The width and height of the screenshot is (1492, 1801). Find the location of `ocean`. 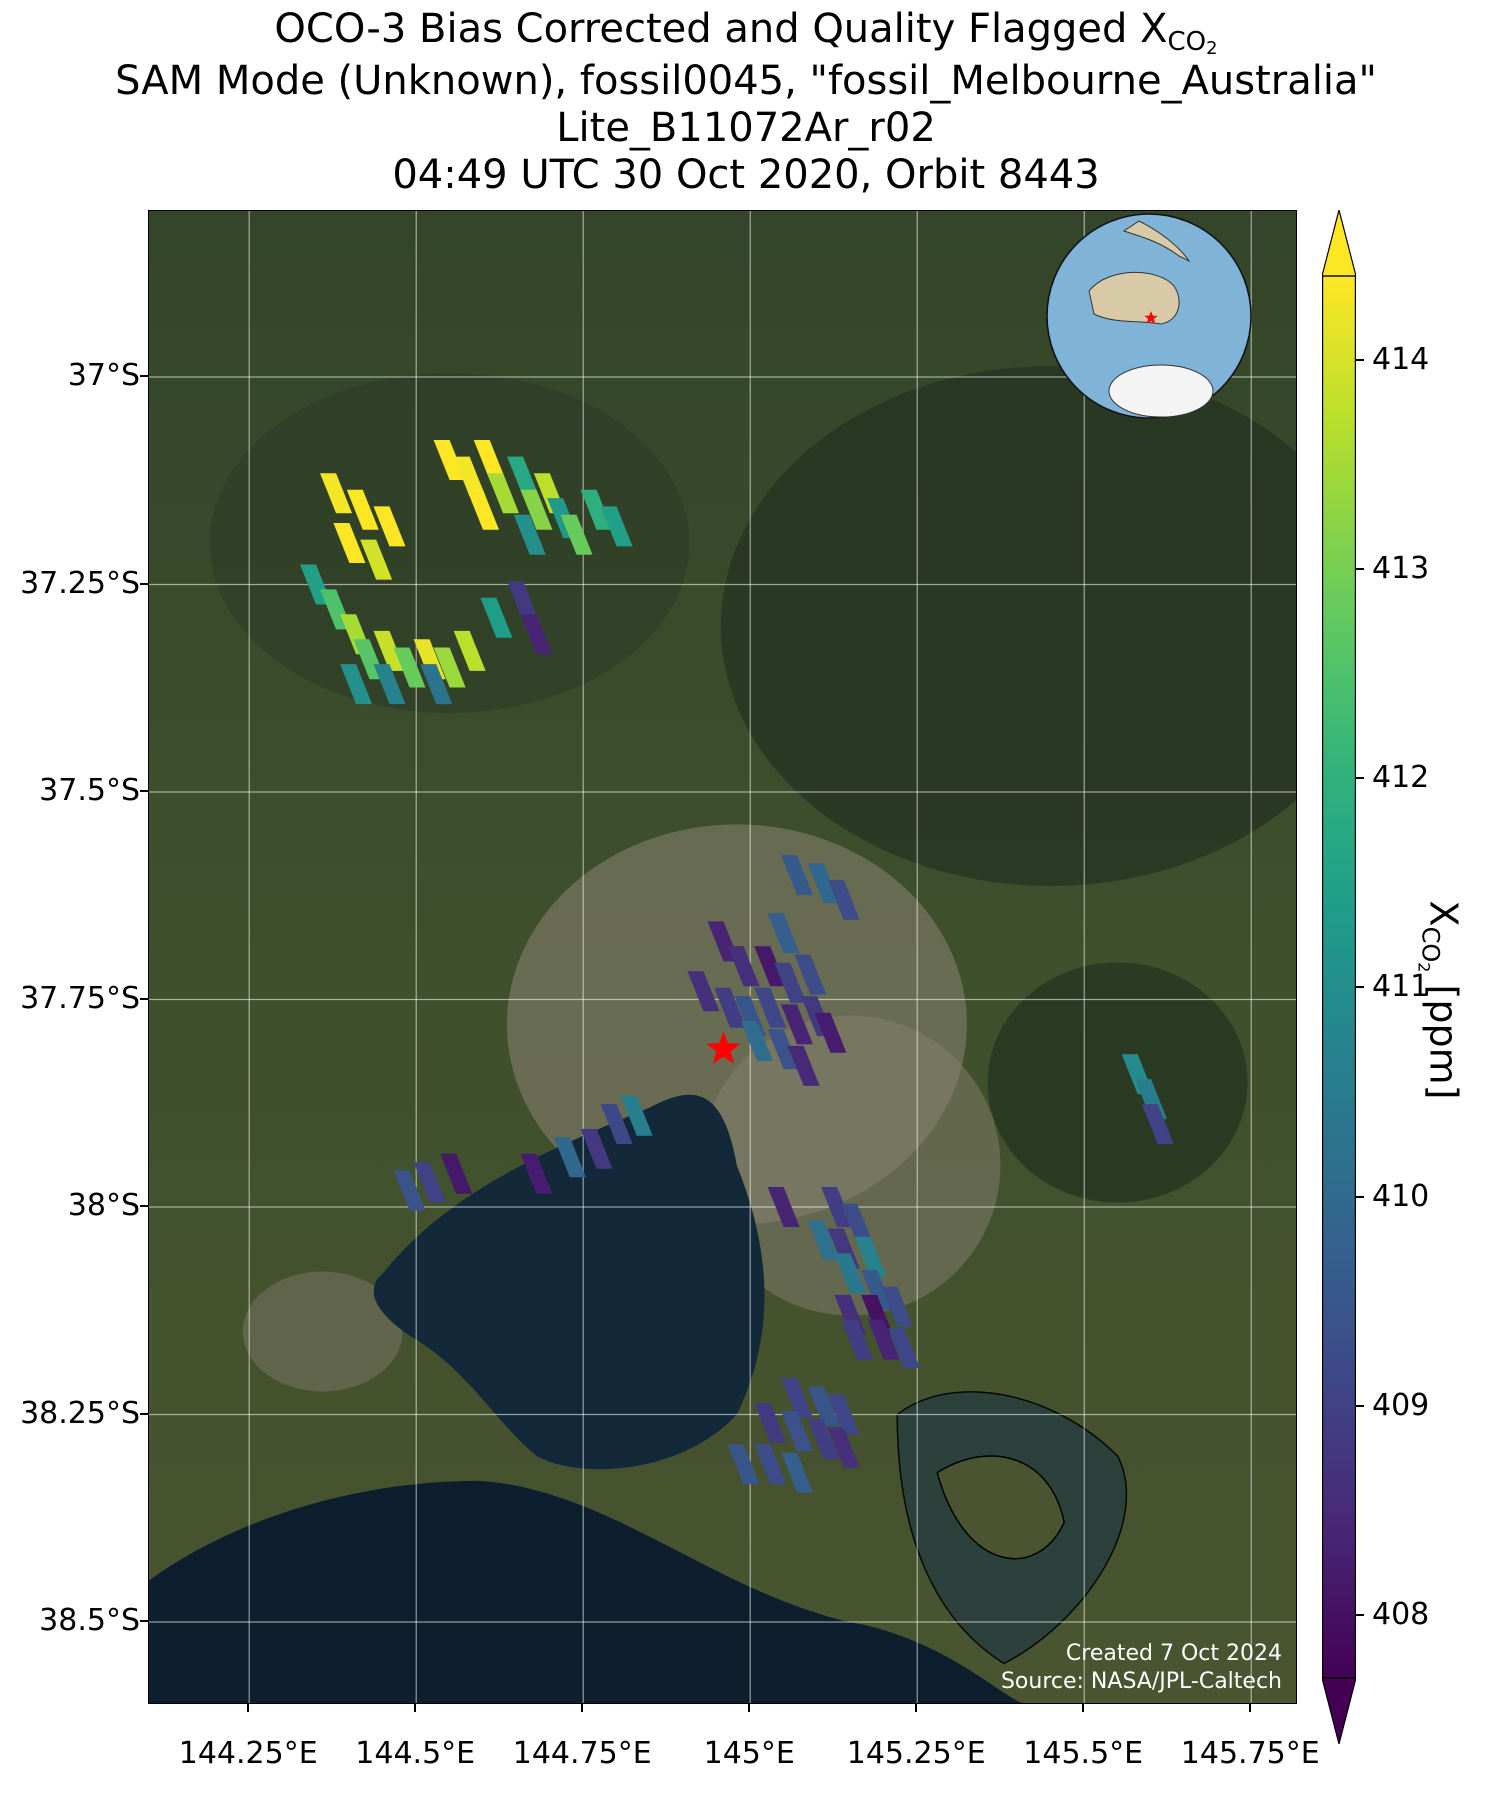

ocean is located at coordinates (585, 1591).